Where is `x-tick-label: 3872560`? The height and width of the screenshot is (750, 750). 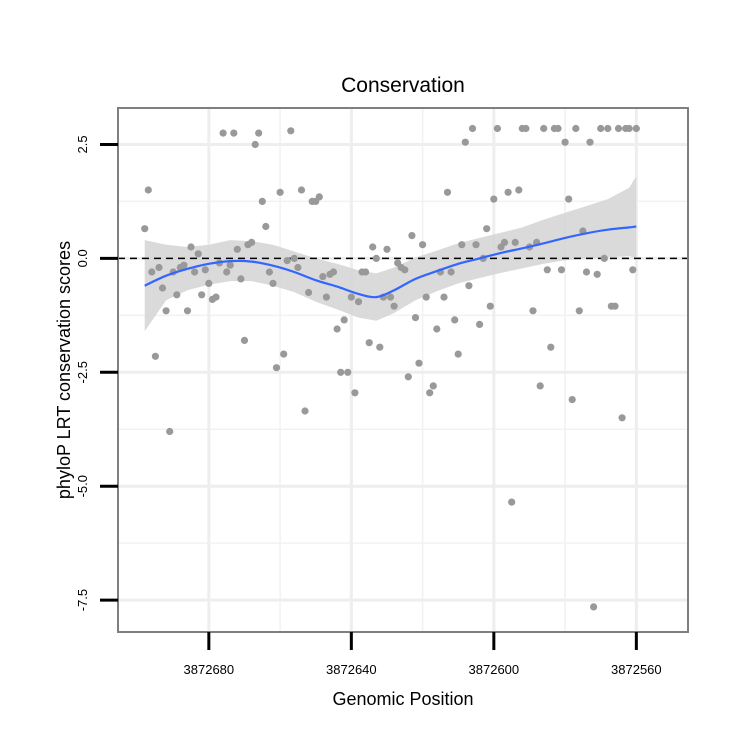
x-tick-label: 3872560 is located at coordinates (636, 669).